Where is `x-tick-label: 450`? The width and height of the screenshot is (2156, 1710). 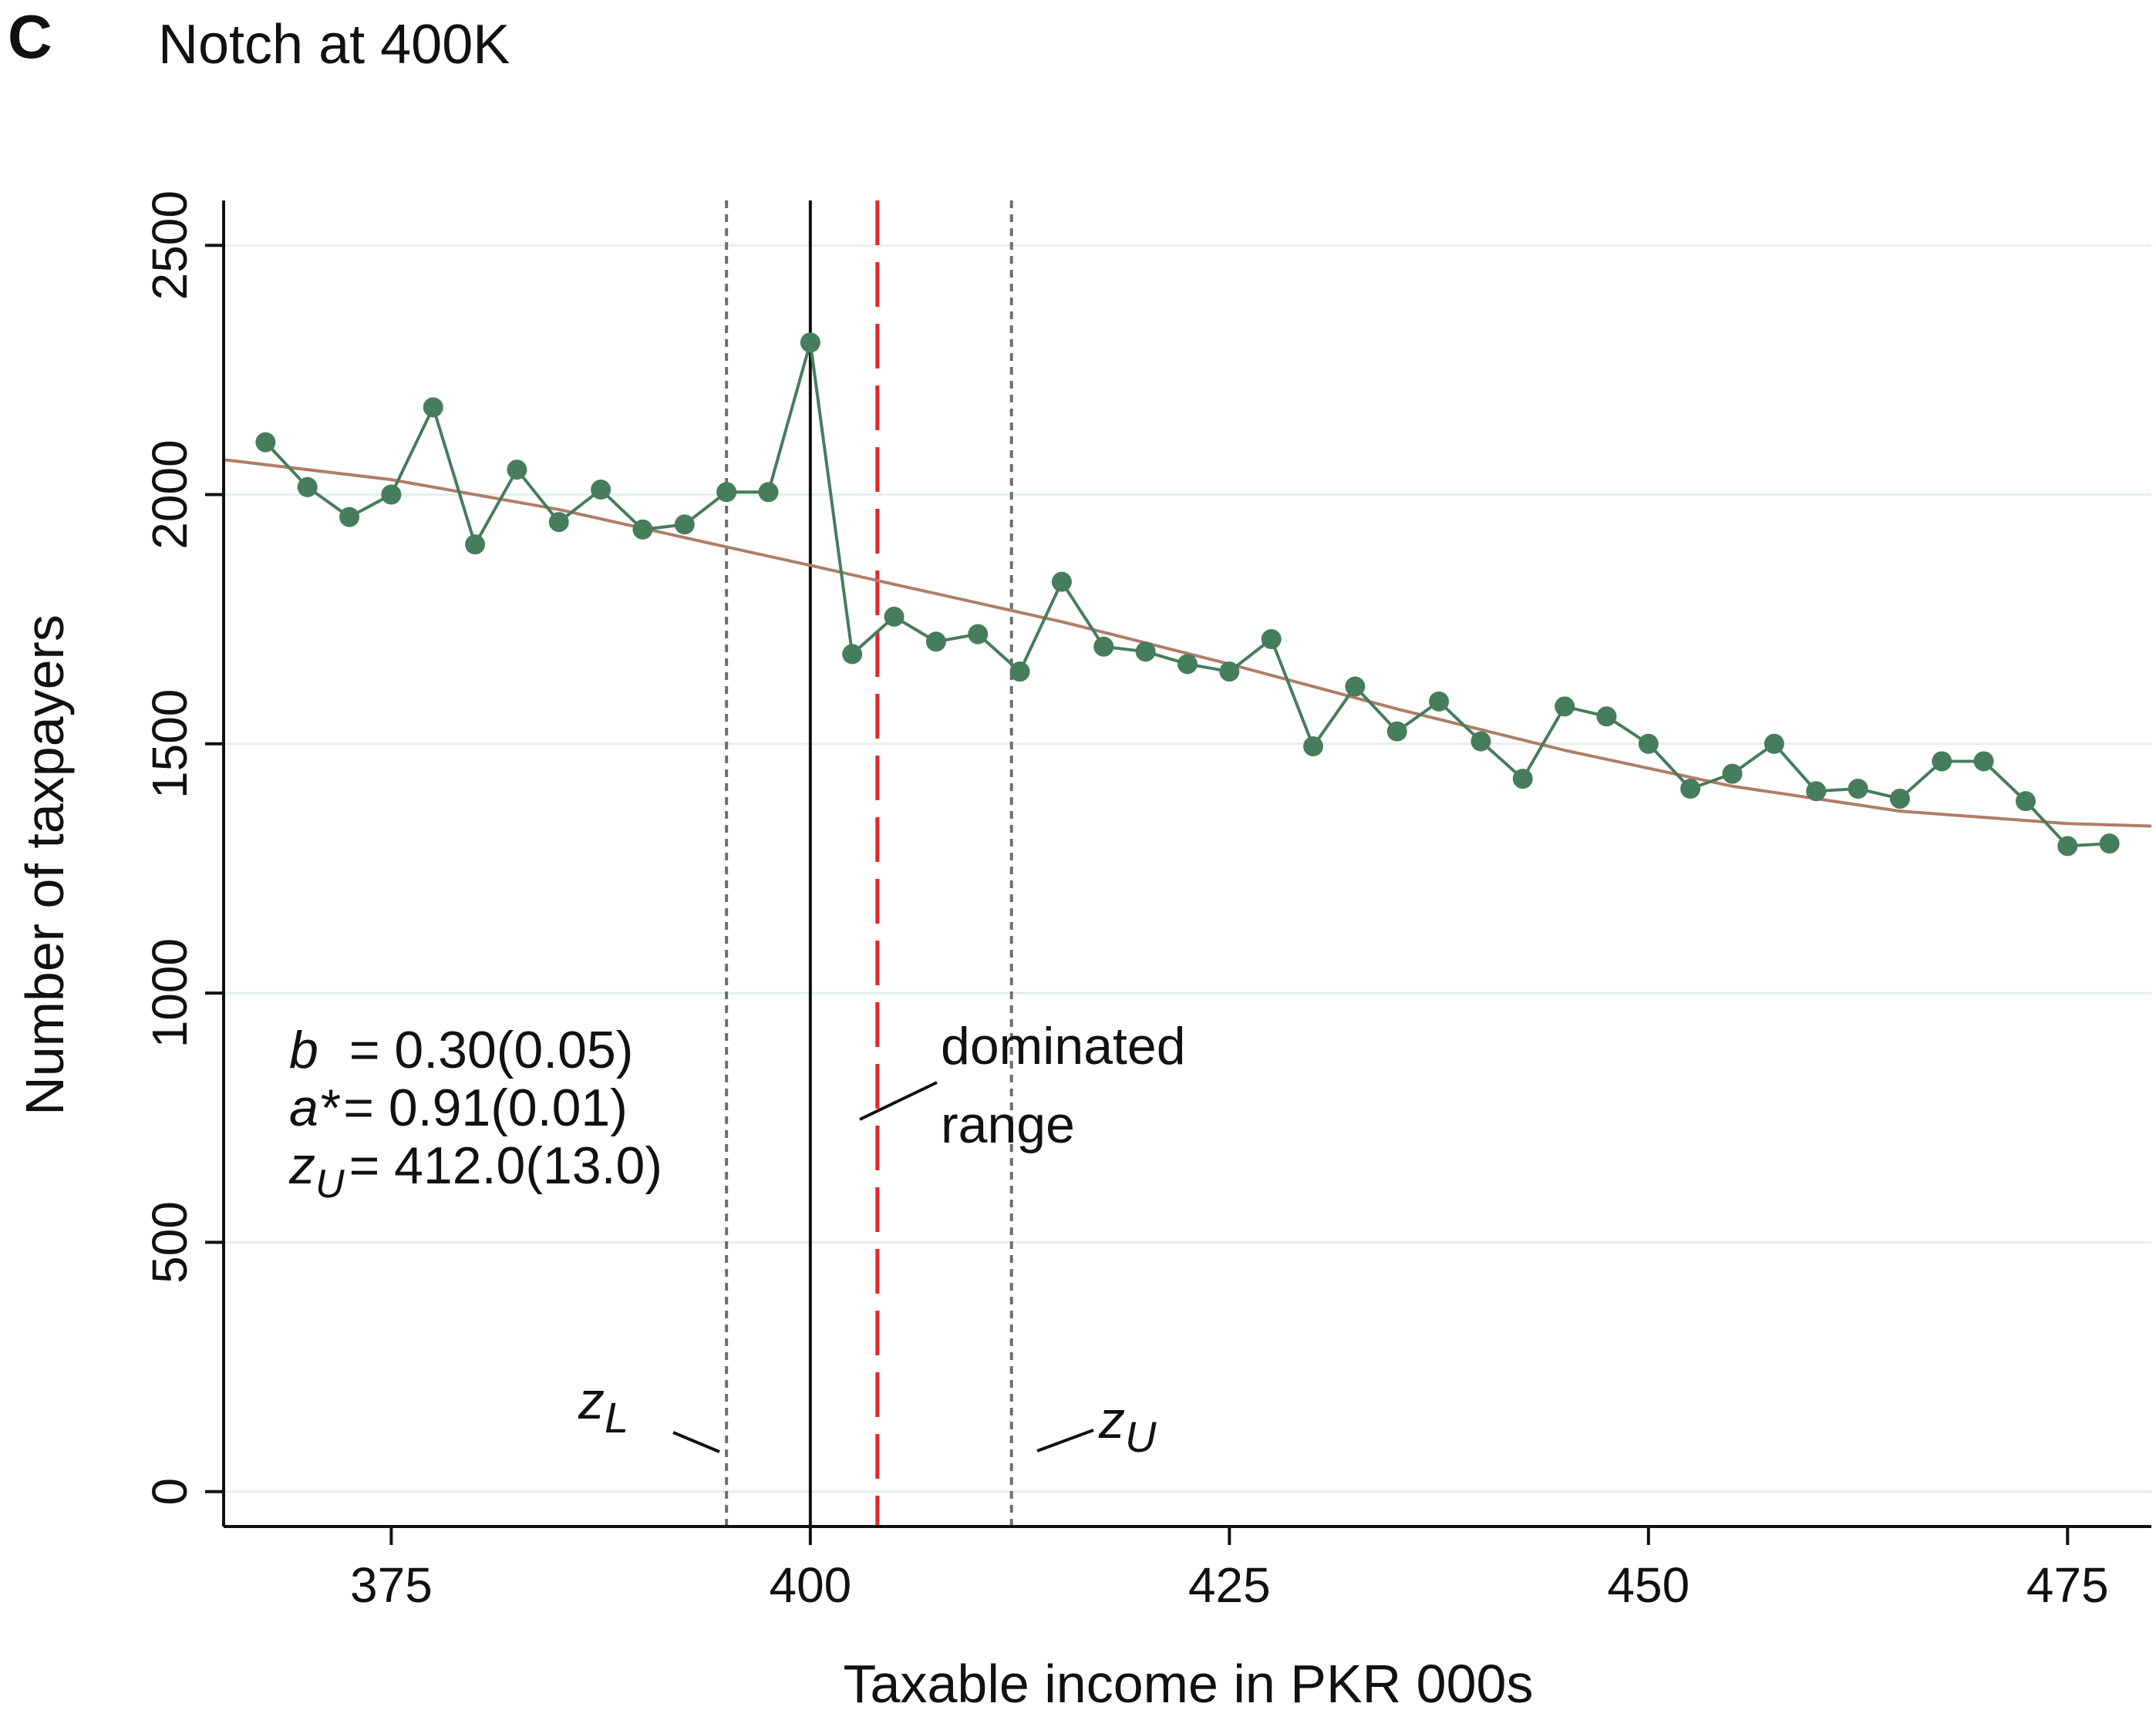
x-tick-label: 450 is located at coordinates (1648, 1585).